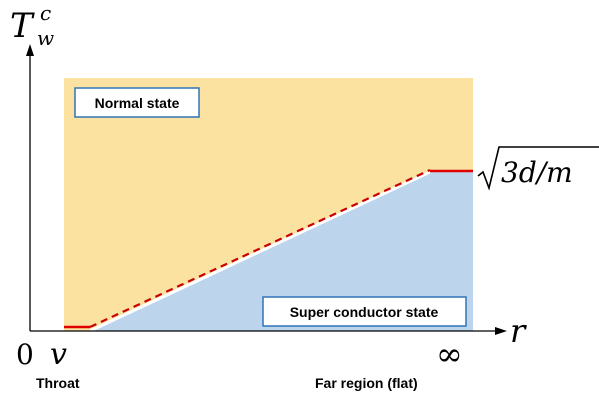  I want to click on asymptote-radicand: 3d/m, so click(537, 172).